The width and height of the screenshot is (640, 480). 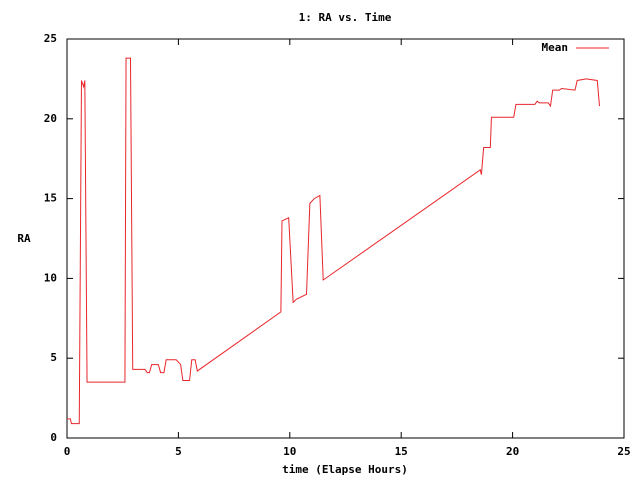 What do you see at coordinates (289, 451) in the screenshot?
I see `x-tick-label: 10` at bounding box center [289, 451].